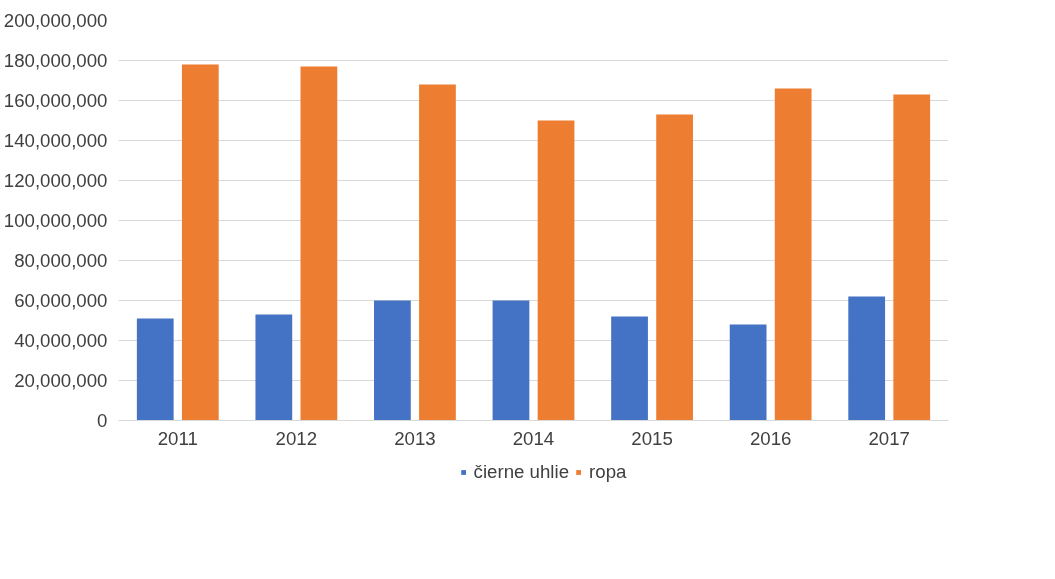 This screenshot has width=1055, height=579. I want to click on y-tick-label: 180,000,000, so click(55, 60).